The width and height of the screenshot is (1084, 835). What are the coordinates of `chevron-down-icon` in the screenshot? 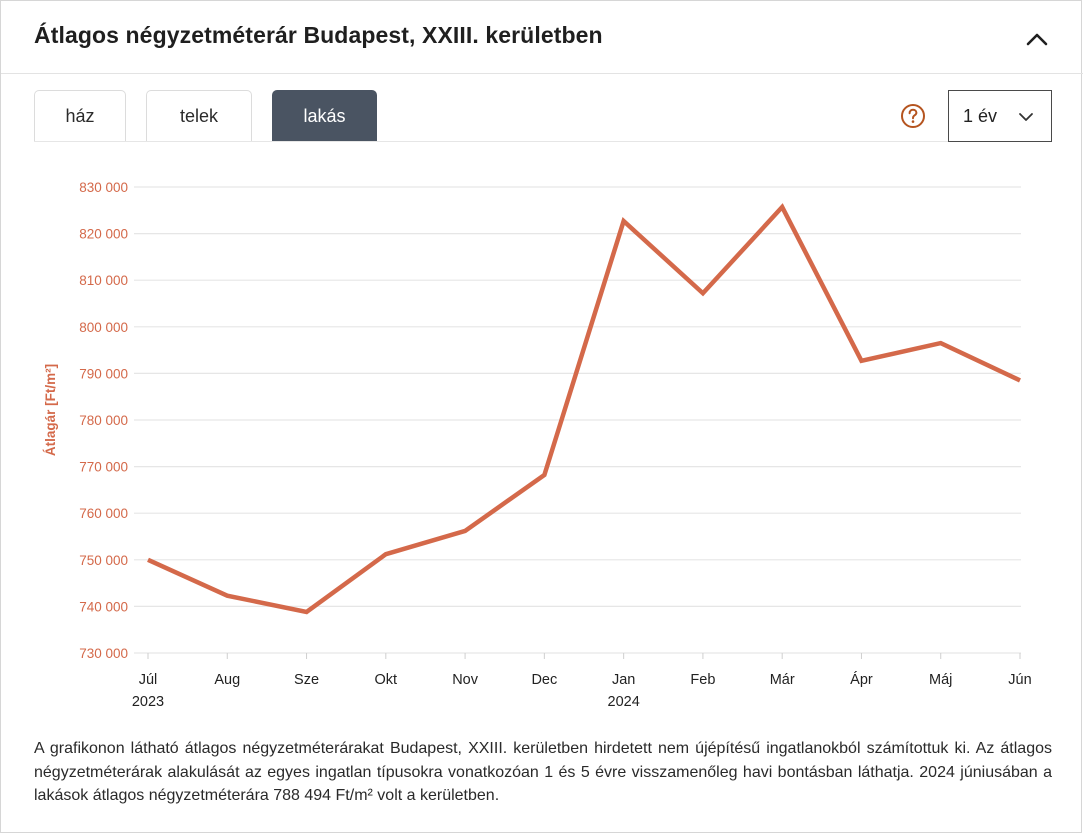 It's located at (1026, 117).